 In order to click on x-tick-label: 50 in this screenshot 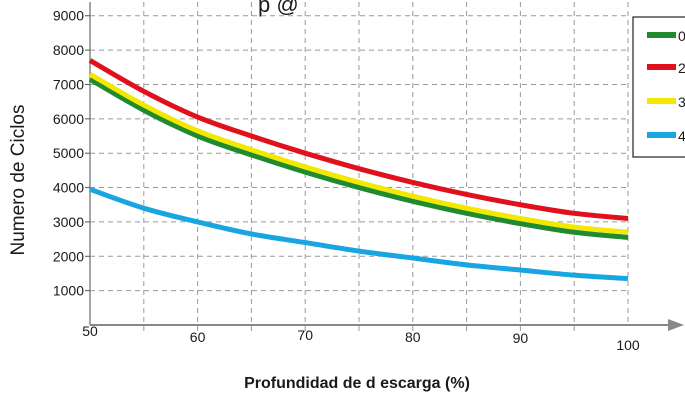, I will do `click(90, 331)`.